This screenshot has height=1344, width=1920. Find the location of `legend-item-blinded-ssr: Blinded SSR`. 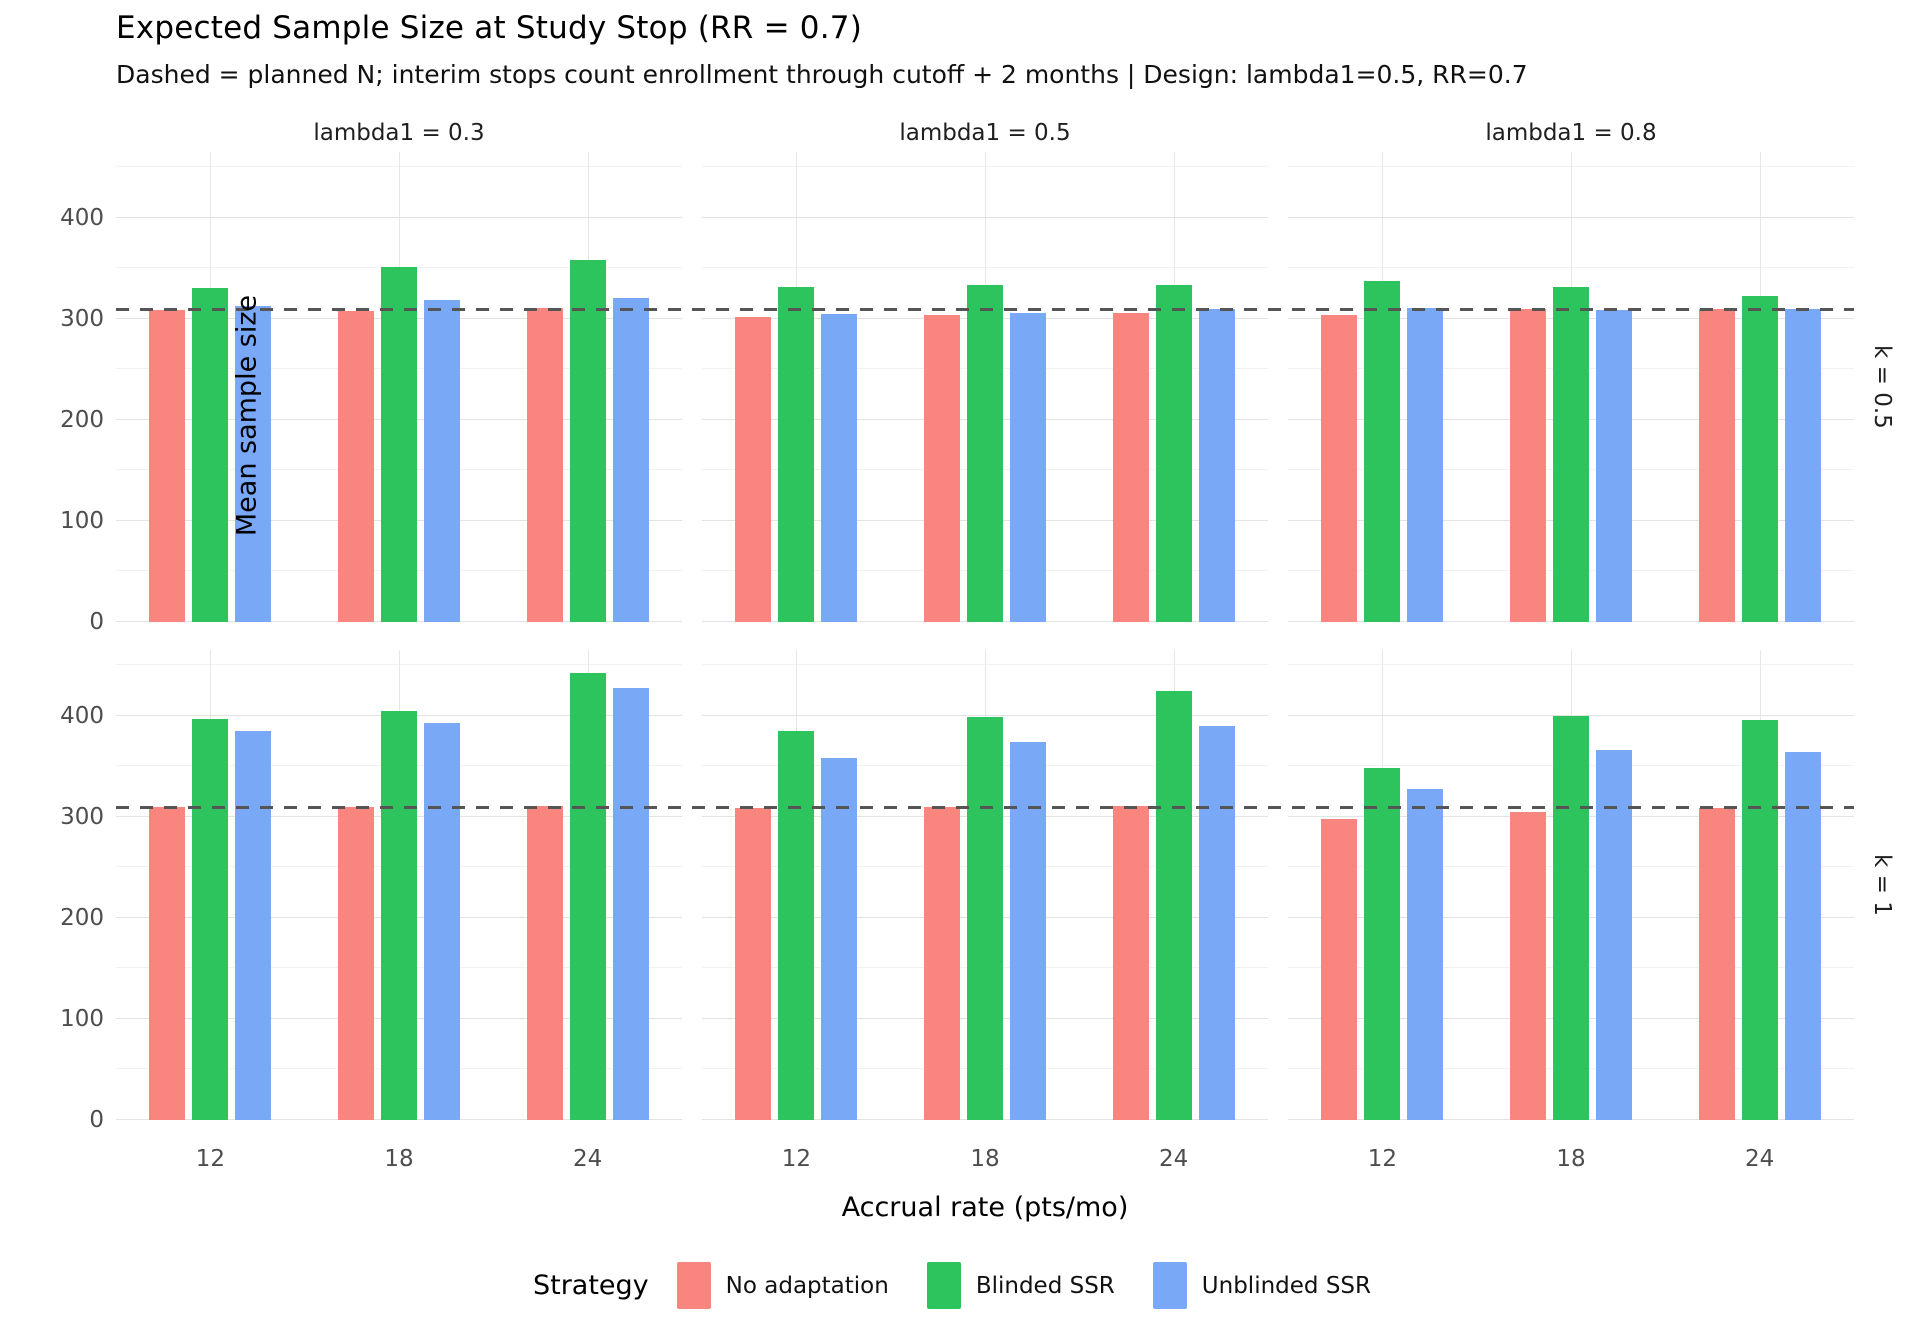

legend-item-blinded-ssr: Blinded SSR is located at coordinates (1020, 1285).